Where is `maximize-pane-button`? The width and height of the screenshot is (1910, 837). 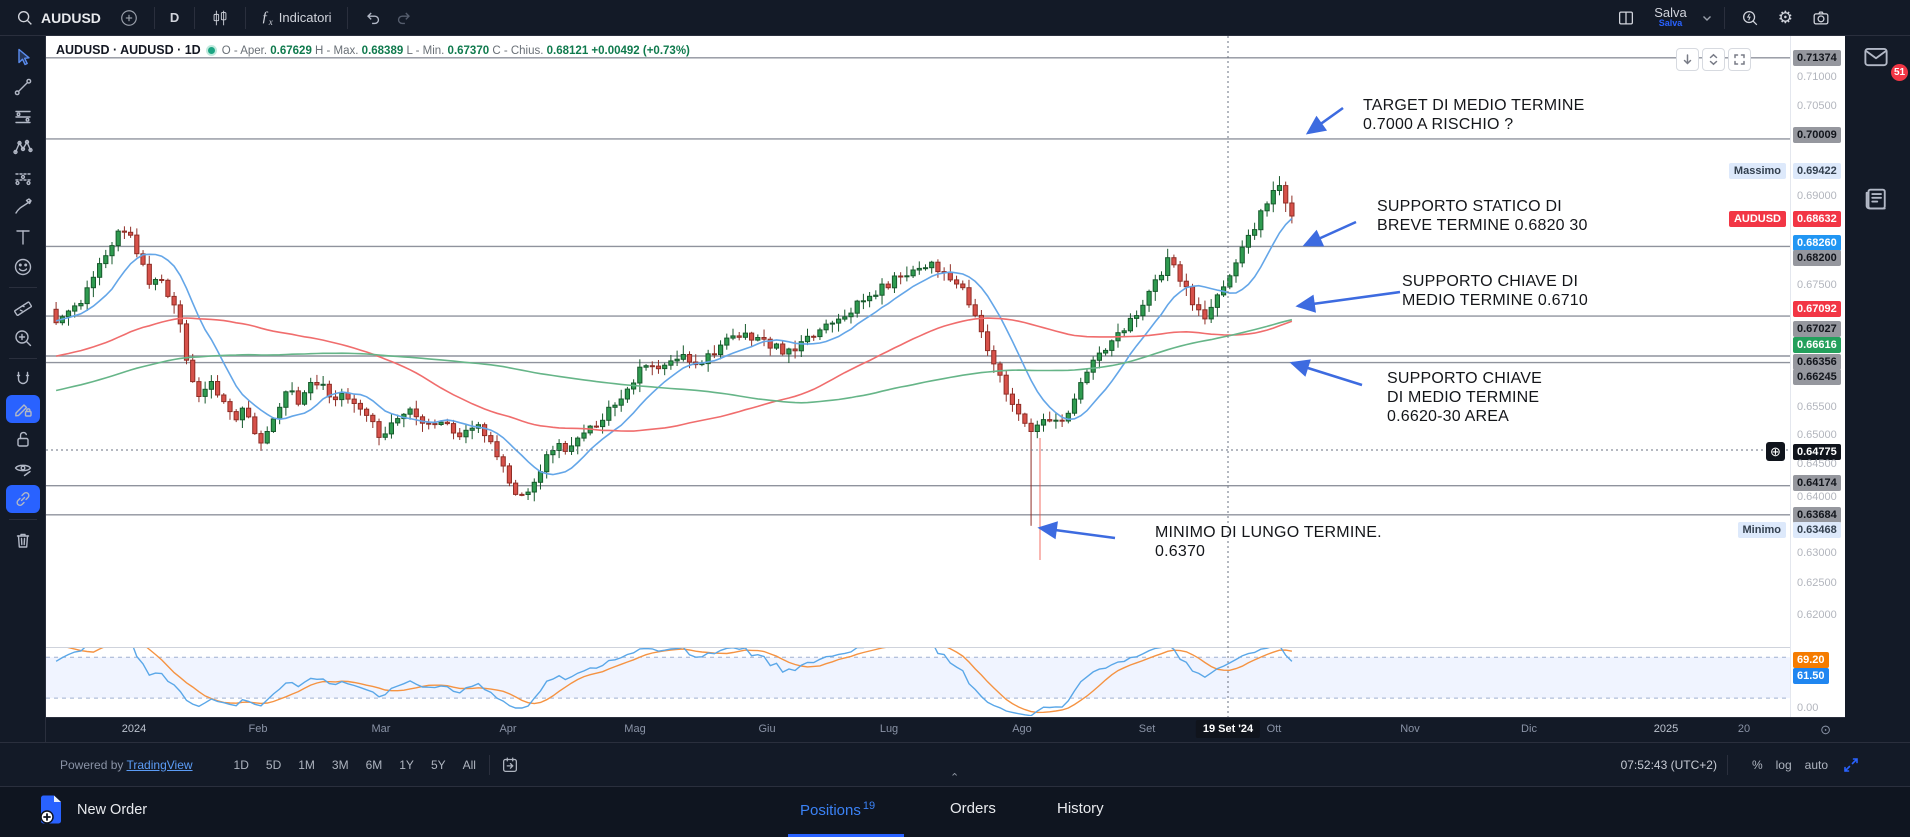
maximize-pane-button is located at coordinates (1739, 59).